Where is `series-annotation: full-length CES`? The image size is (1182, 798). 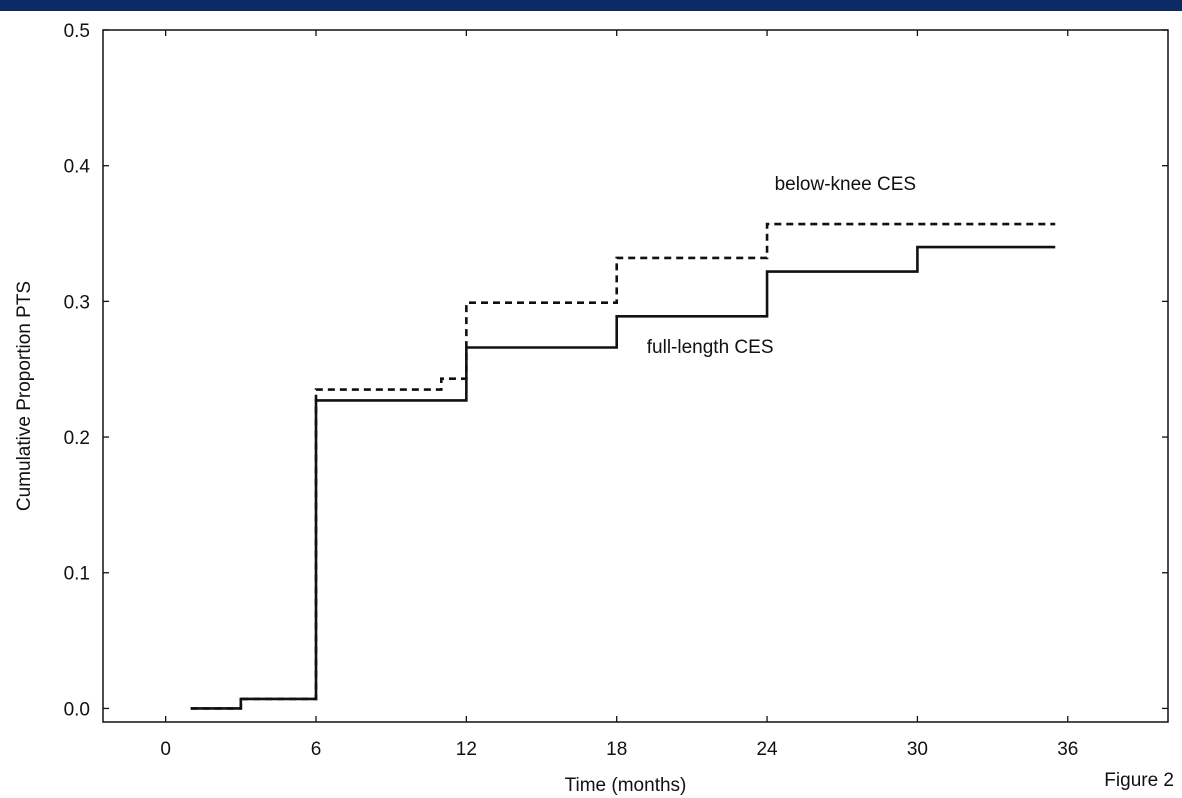
series-annotation: full-length CES is located at coordinates (710, 347).